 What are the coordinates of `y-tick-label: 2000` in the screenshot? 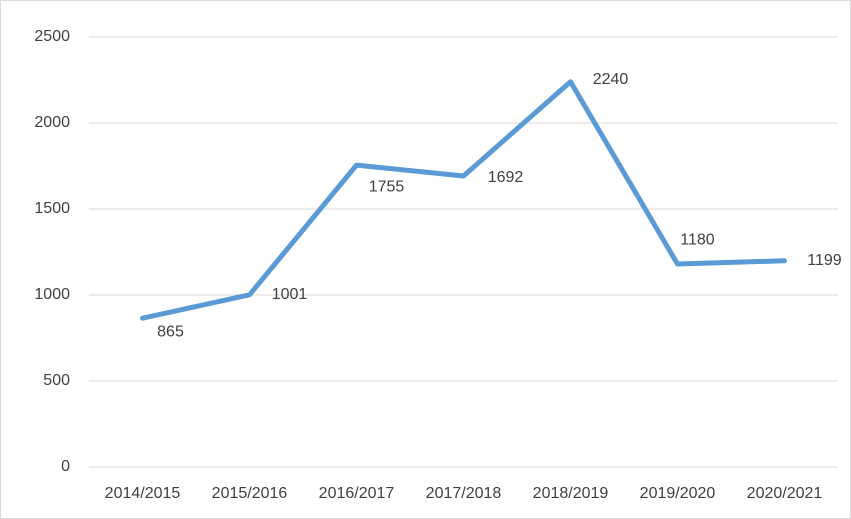 It's located at (52, 122).